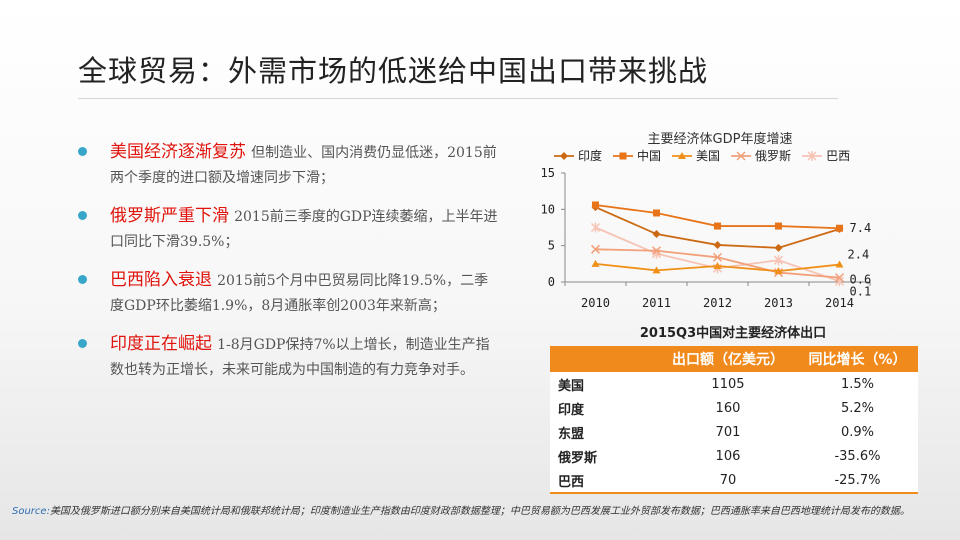 The height and width of the screenshot is (540, 960). What do you see at coordinates (604, 456) in the screenshot?
I see `table-cell-name: 俄罗斯` at bounding box center [604, 456].